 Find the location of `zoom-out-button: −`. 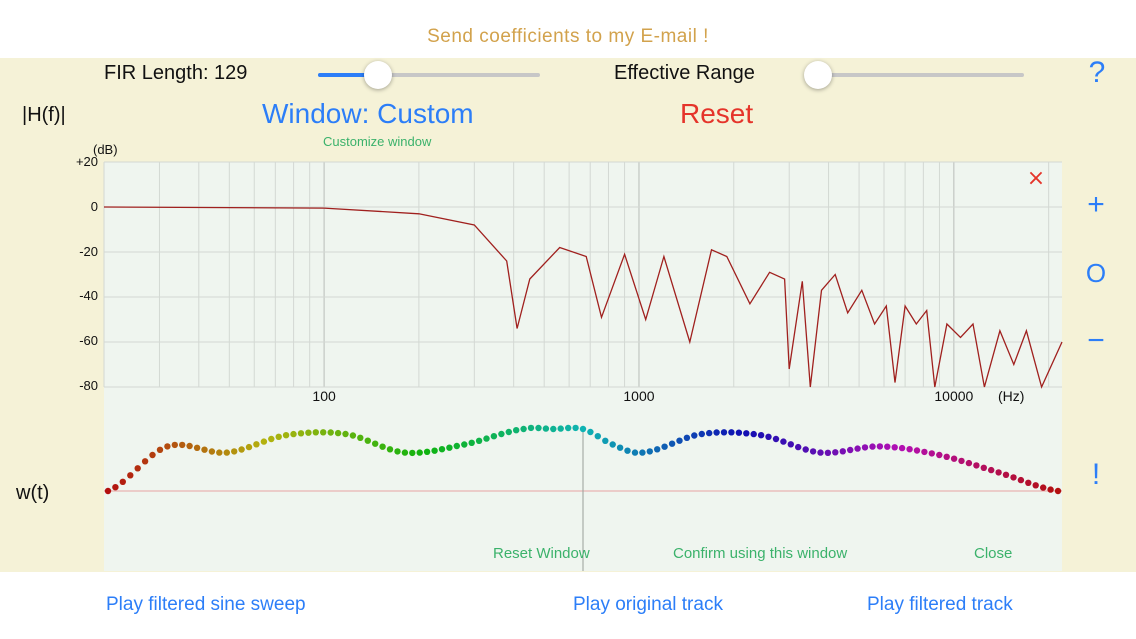

zoom-out-button: − is located at coordinates (1096, 340).